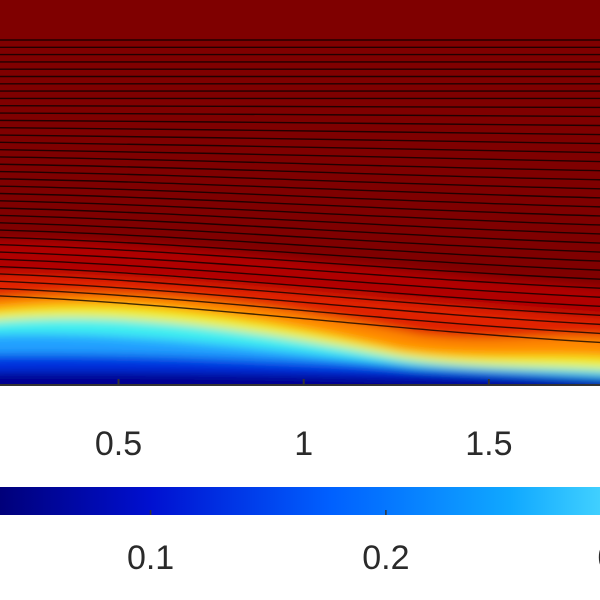 The width and height of the screenshot is (600, 600). What do you see at coordinates (118, 444) in the screenshot?
I see `x-tick-label: 0.5` at bounding box center [118, 444].